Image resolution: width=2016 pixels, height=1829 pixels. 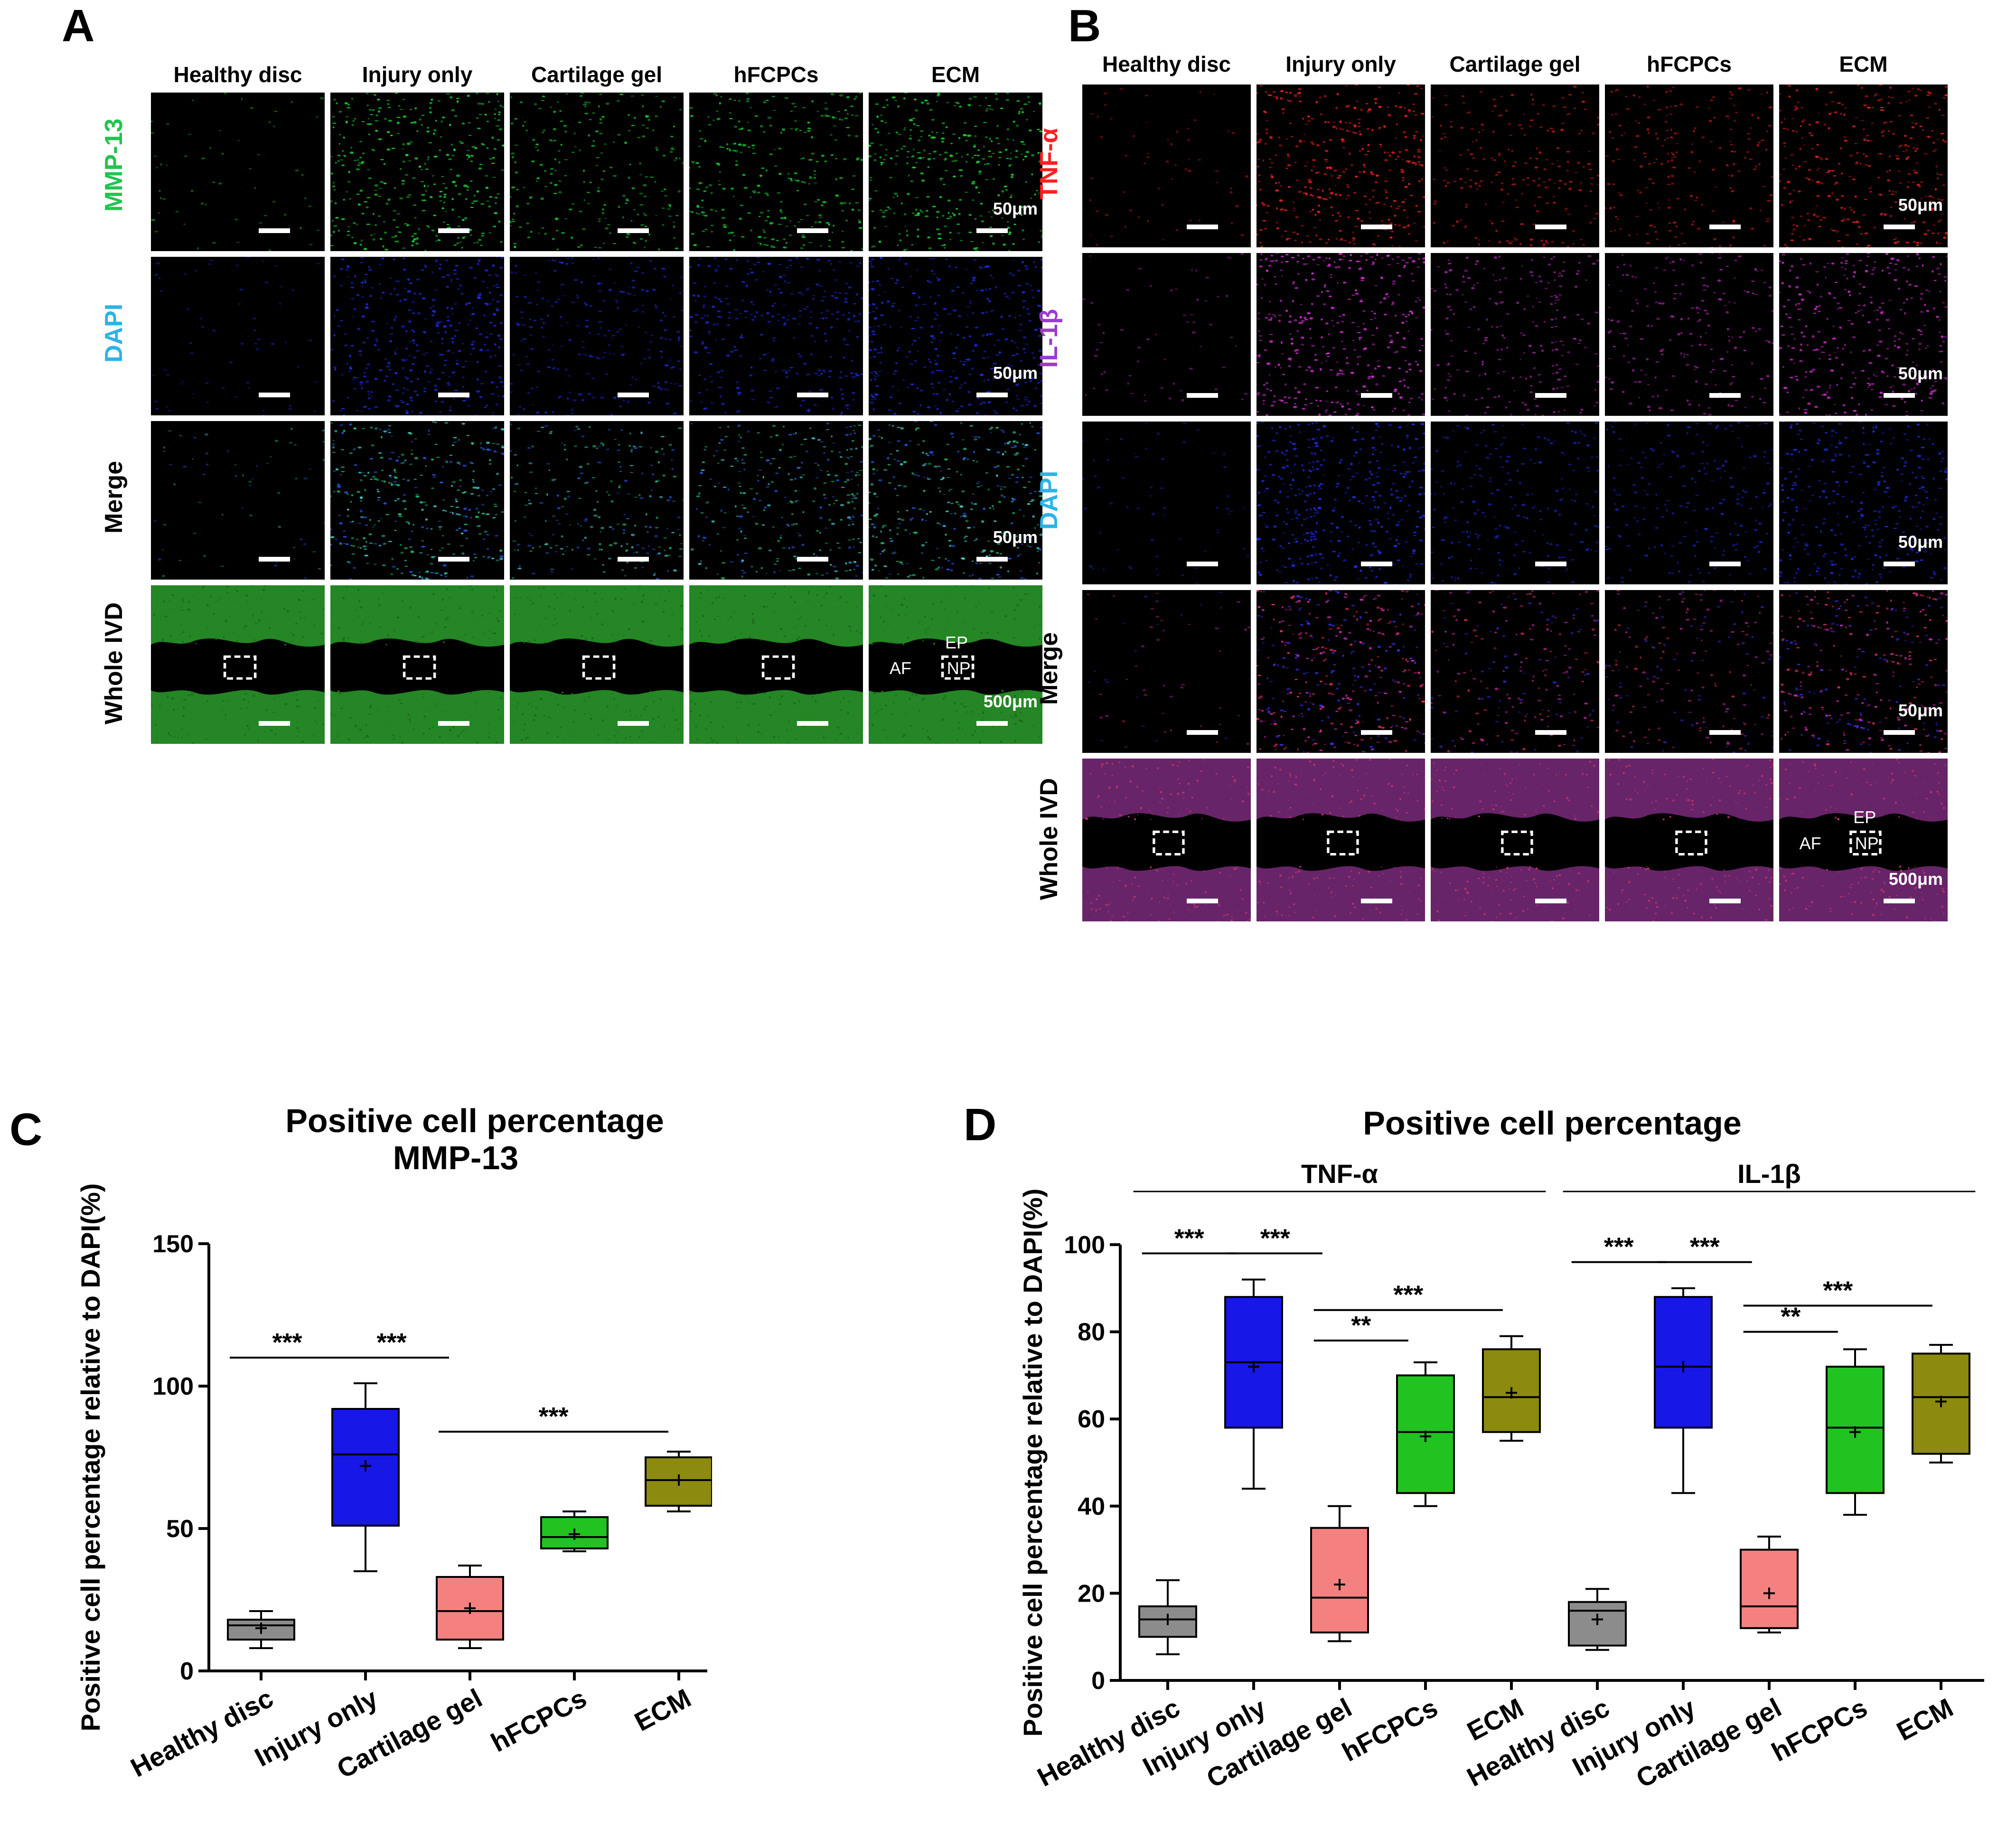 I want to click on y-tick-label: 150, so click(x=173, y=1244).